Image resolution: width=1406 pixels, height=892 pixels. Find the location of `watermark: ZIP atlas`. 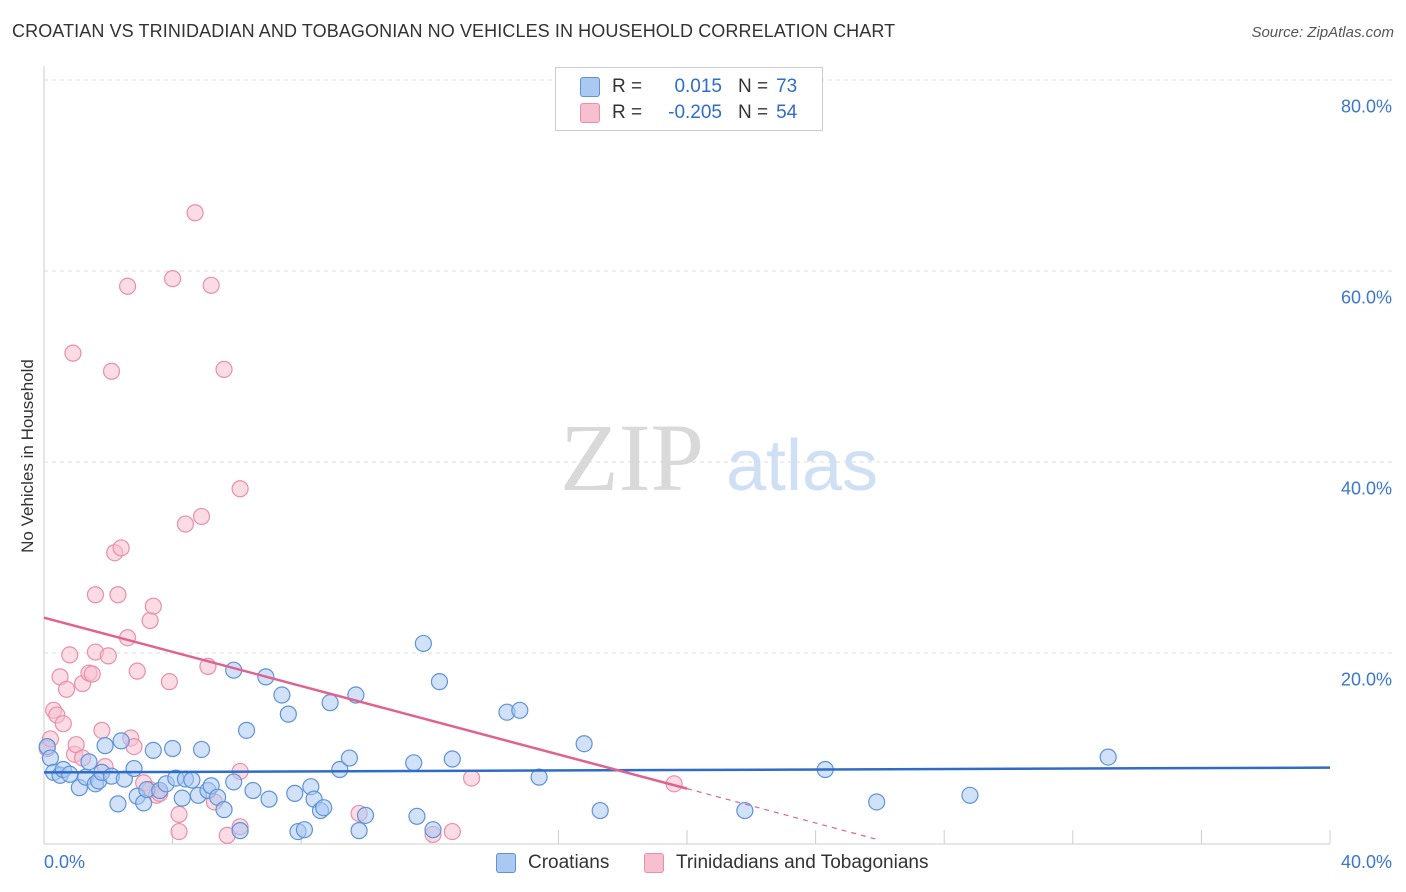

watermark: ZIP atlas is located at coordinates (719, 457).